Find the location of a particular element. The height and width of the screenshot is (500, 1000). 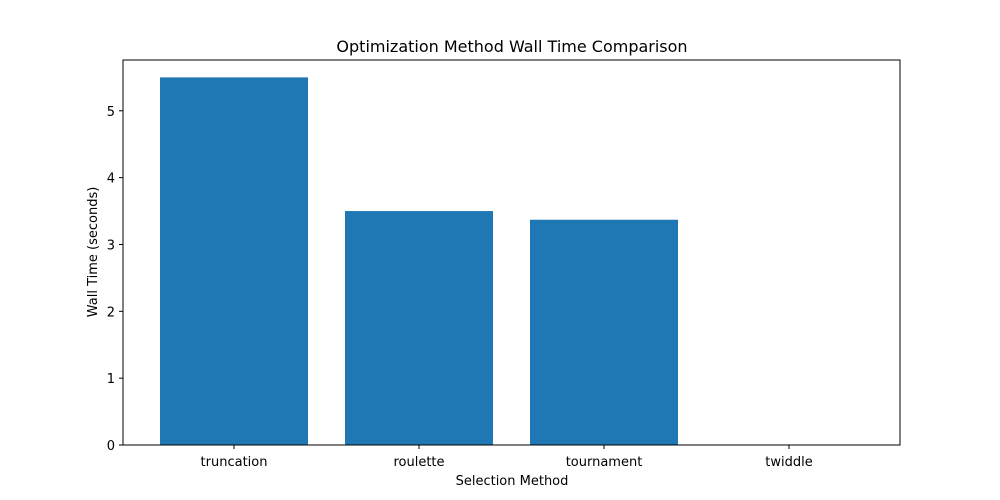

y-tick-label-0: 0 is located at coordinates (111, 446).